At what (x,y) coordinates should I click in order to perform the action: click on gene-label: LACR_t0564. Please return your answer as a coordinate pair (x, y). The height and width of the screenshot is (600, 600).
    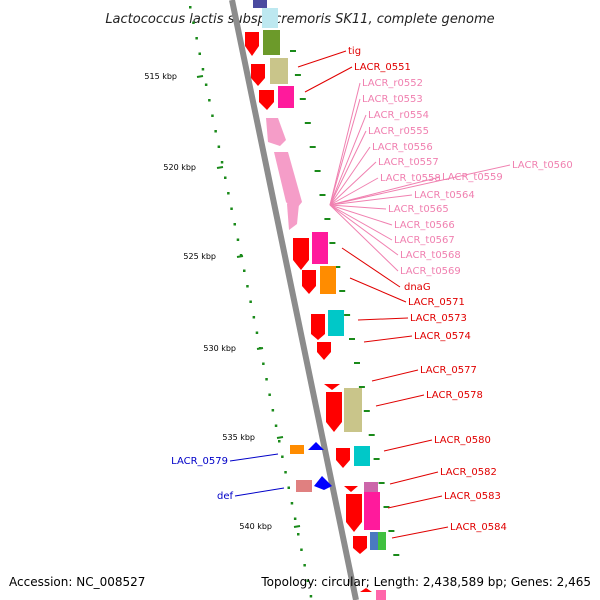
    Looking at the image, I should click on (444, 195).